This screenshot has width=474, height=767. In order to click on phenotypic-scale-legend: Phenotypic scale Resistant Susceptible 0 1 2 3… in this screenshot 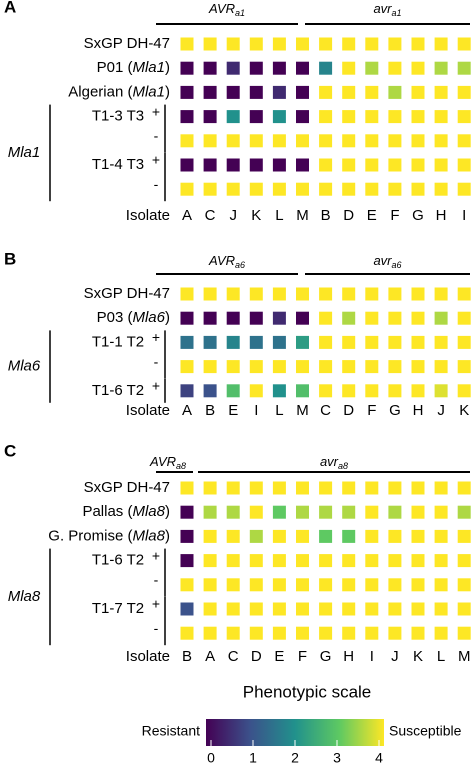, I will do `click(302, 723)`.